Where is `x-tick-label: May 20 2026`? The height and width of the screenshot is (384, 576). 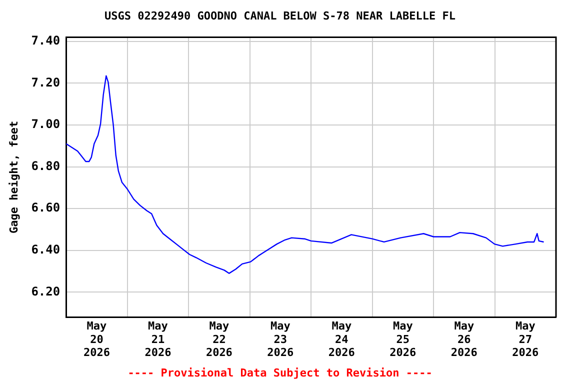 x-tick-label: May 20 2026 is located at coordinates (96, 340).